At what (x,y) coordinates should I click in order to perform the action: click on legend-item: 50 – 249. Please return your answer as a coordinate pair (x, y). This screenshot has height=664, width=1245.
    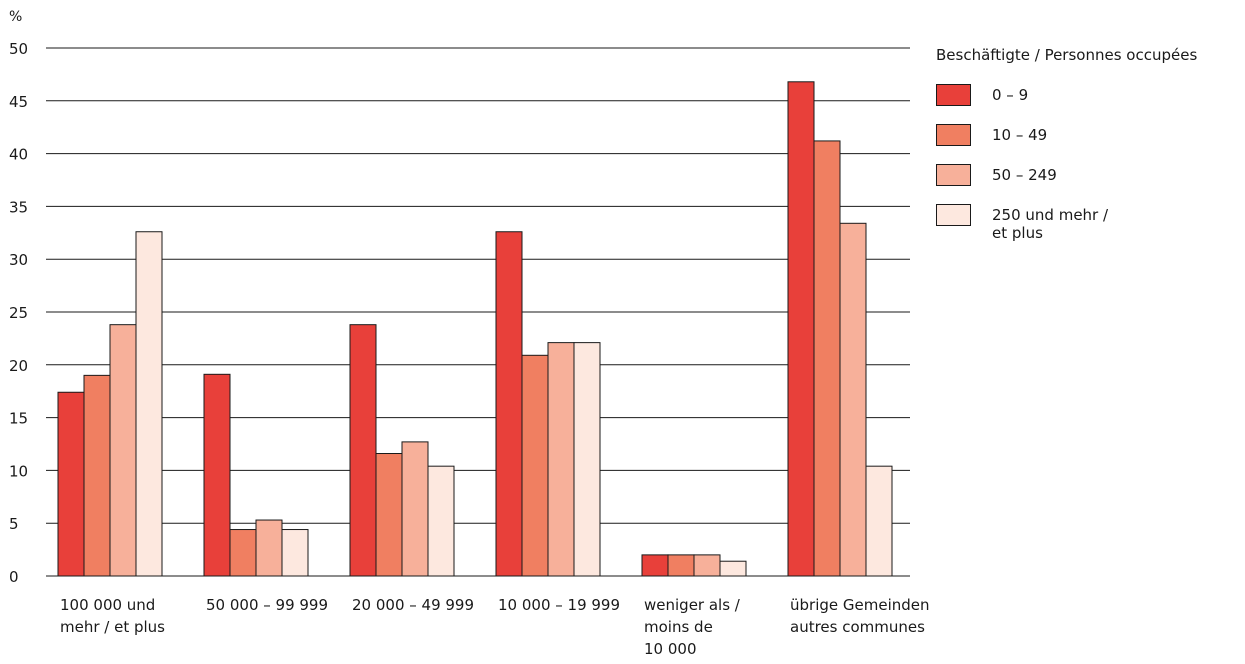
    Looking at the image, I should click on (1086, 175).